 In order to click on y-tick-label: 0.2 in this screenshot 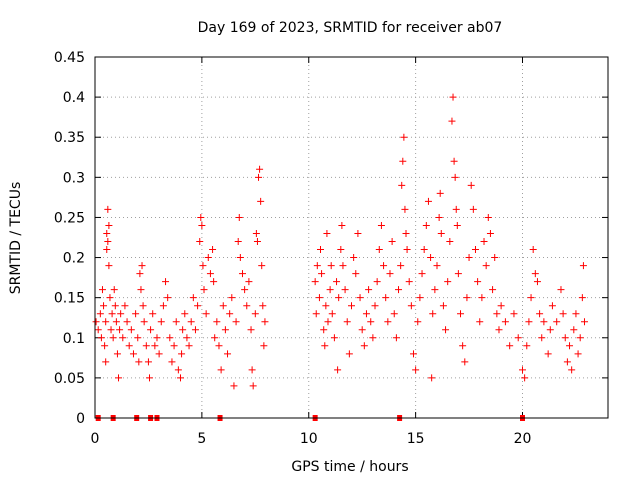, I will do `click(74, 259)`.